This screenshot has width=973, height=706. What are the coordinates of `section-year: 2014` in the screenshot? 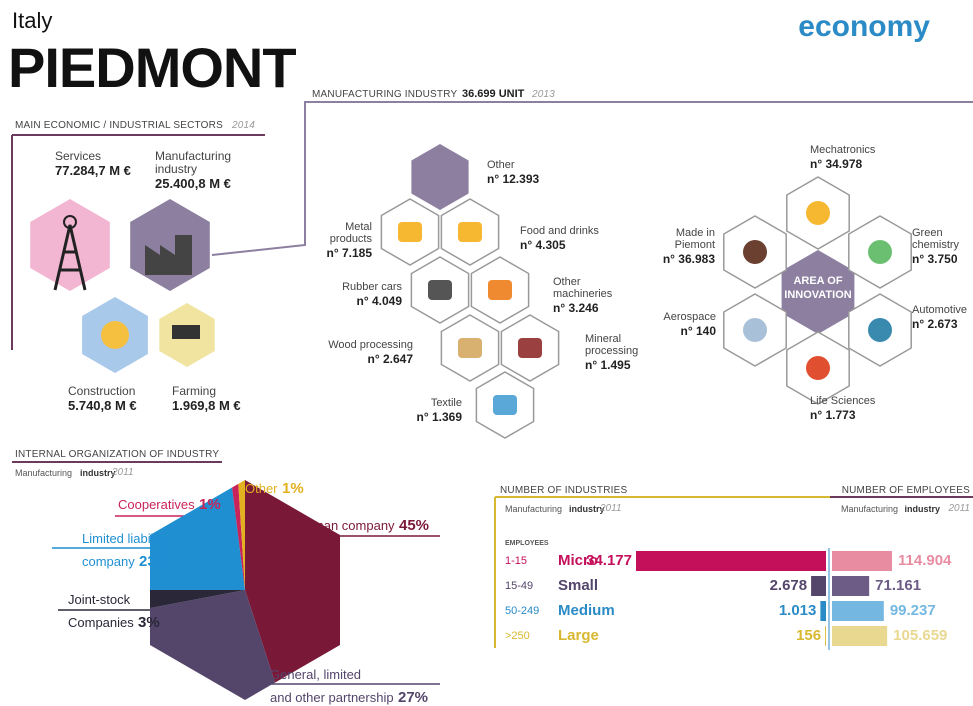 It's located at (244, 125).